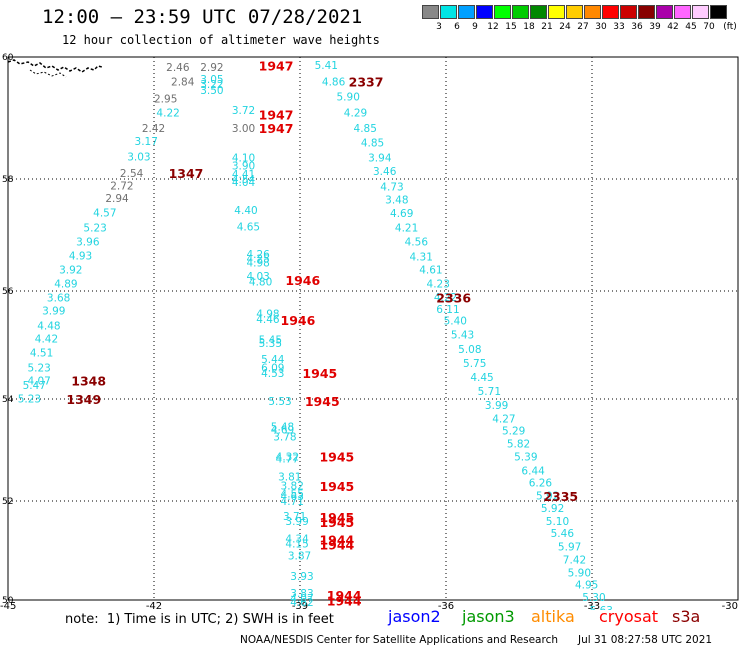 This screenshot has width=740, height=650. What do you see at coordinates (8, 292) in the screenshot?
I see `lat-tick-label: 56` at bounding box center [8, 292].